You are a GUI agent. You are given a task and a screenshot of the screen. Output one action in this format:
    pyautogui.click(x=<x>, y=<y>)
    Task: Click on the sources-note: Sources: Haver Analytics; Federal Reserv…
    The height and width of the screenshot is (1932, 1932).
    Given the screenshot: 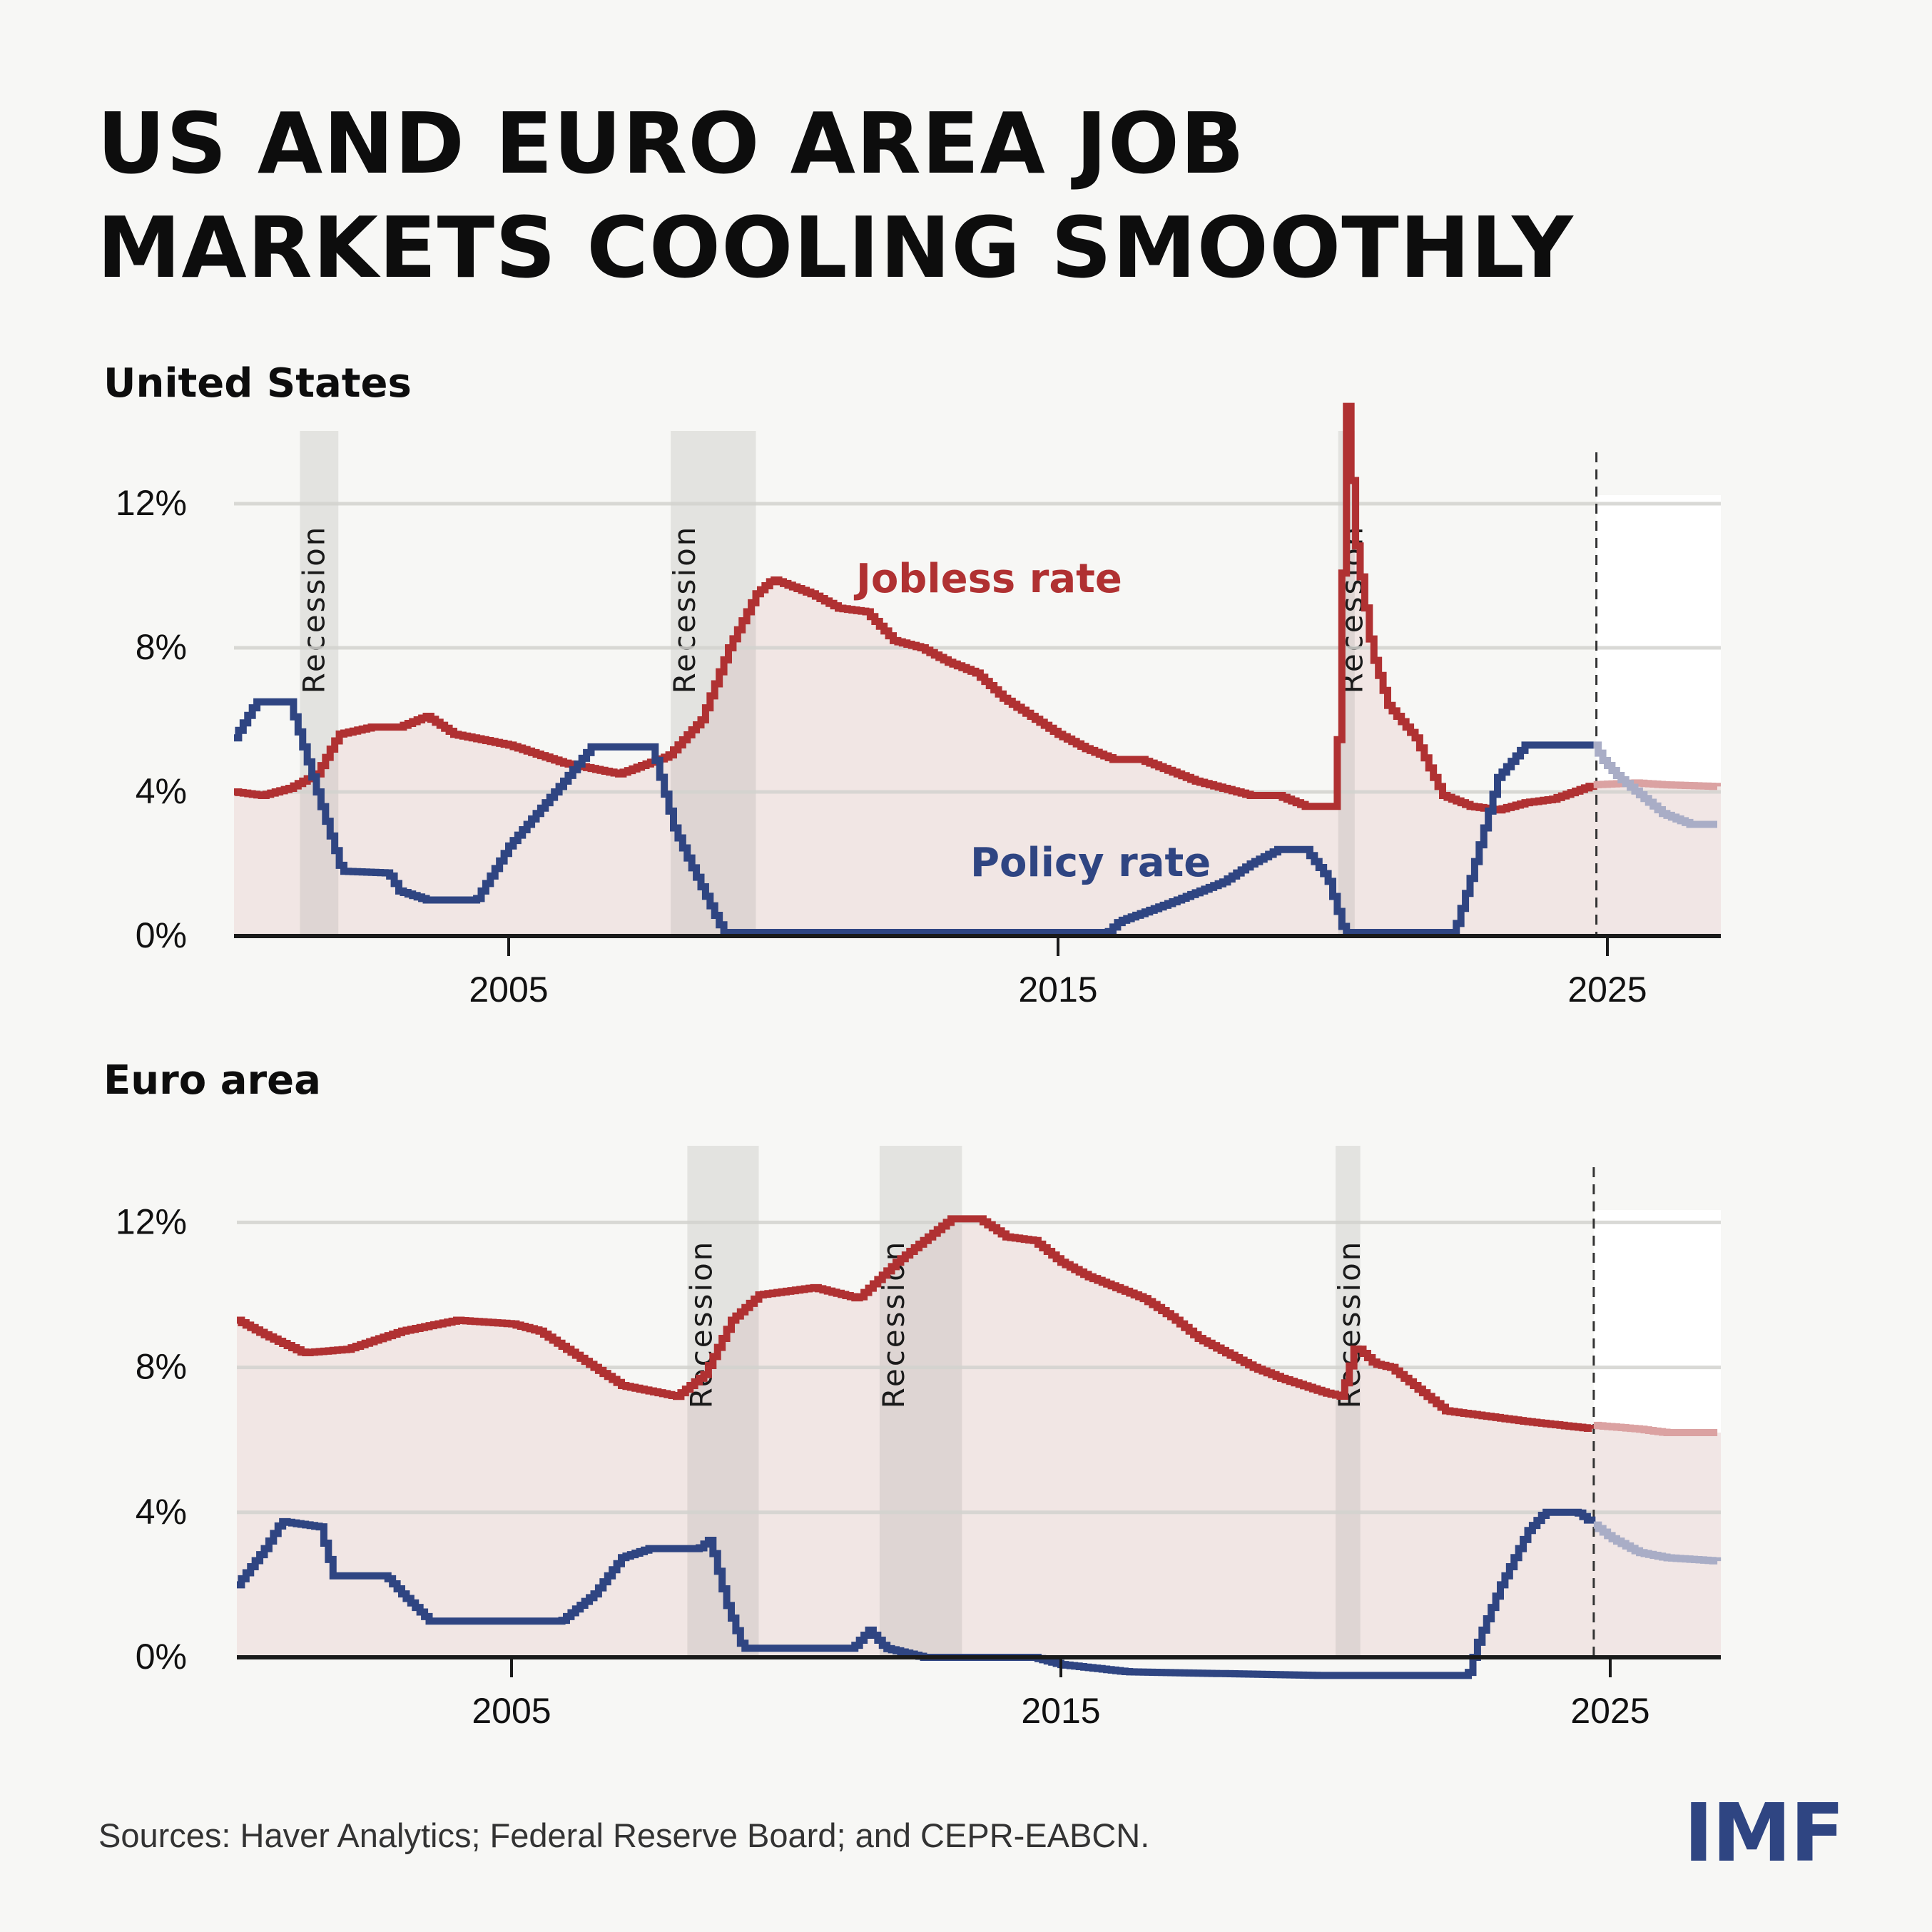 What is the action you would take?
    pyautogui.click(x=624, y=1835)
    